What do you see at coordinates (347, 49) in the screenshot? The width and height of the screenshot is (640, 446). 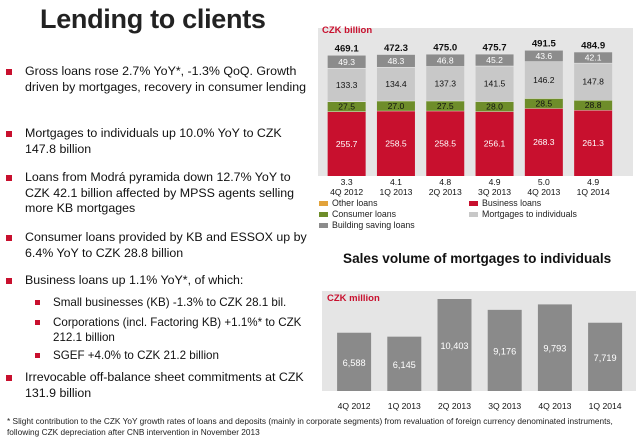 I see `loans-total-label: 469.1` at bounding box center [347, 49].